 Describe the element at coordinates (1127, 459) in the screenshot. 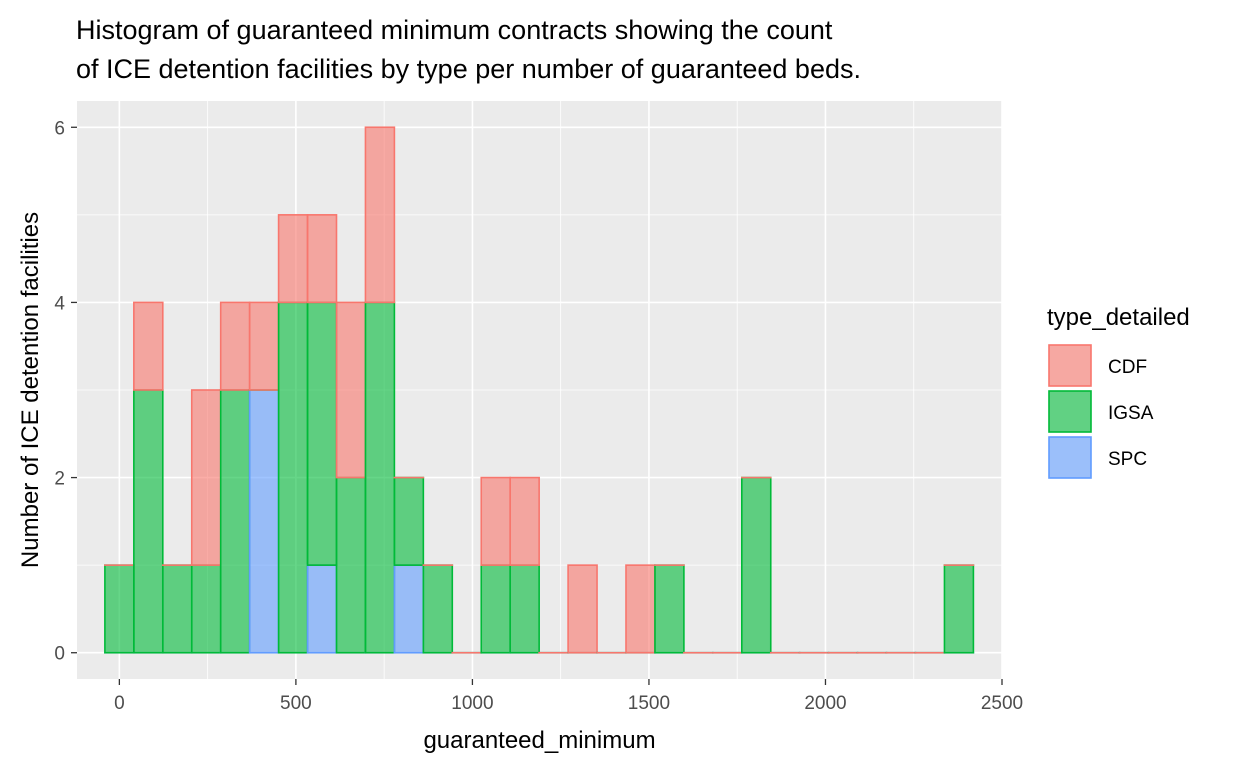

I see `legend-label-spc: SPC` at that location.